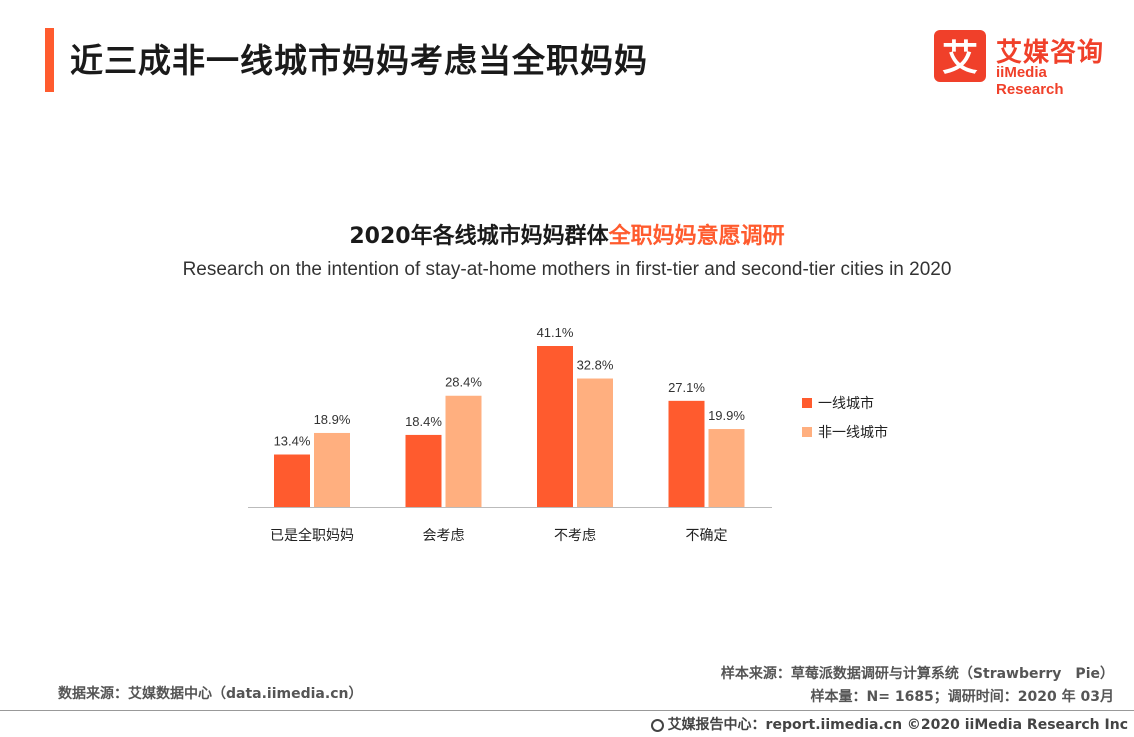  Describe the element at coordinates (1030, 81) in the screenshot. I see `logo-text-en: iiMedia Research` at that location.